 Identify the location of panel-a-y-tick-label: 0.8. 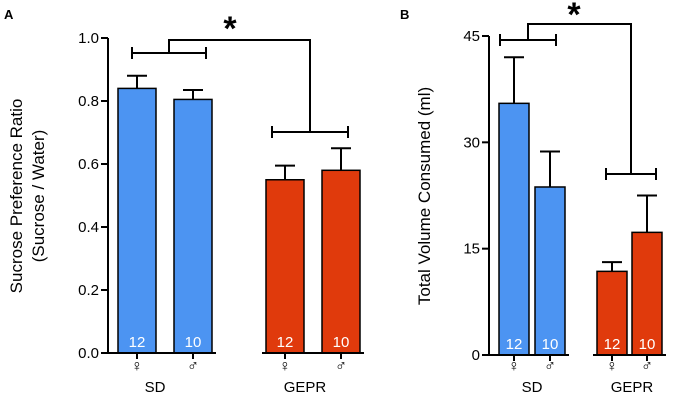
(88, 101).